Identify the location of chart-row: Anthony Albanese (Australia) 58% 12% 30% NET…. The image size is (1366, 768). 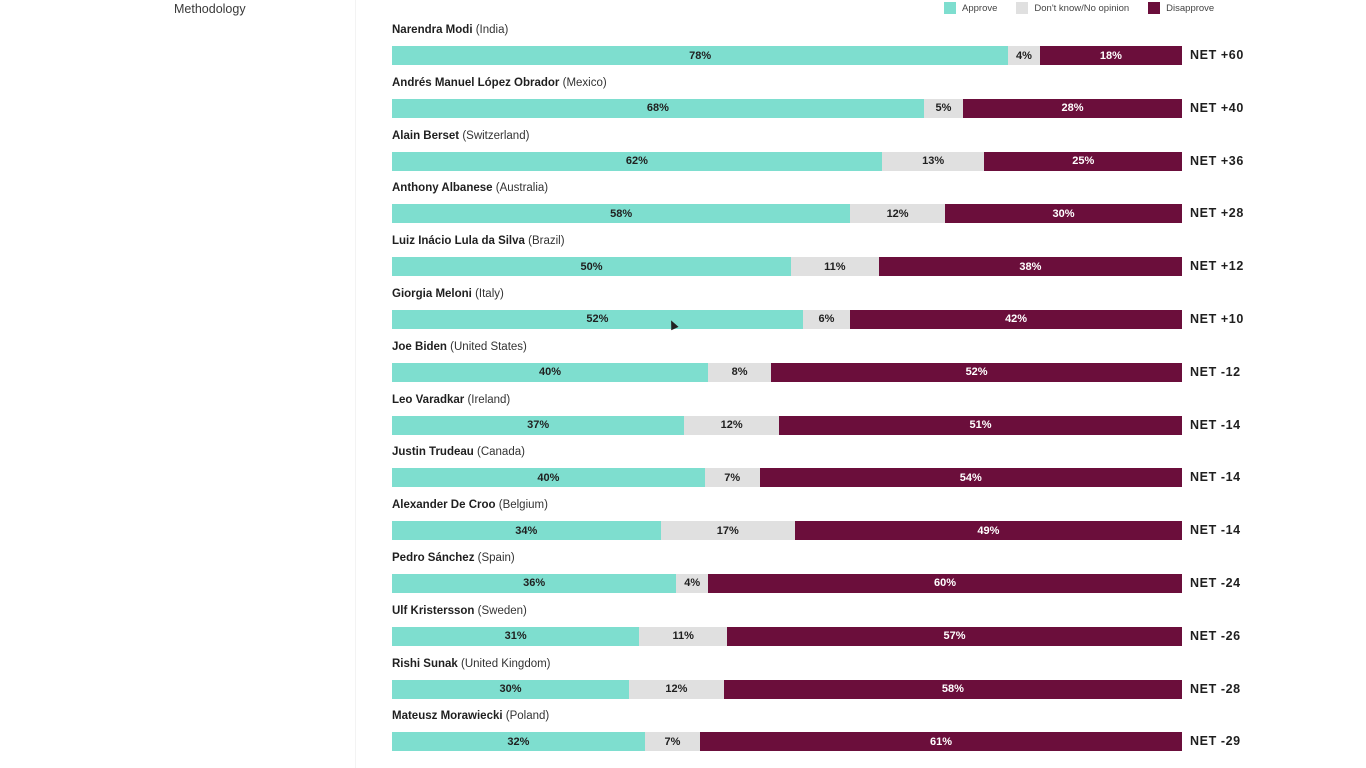
(832, 206).